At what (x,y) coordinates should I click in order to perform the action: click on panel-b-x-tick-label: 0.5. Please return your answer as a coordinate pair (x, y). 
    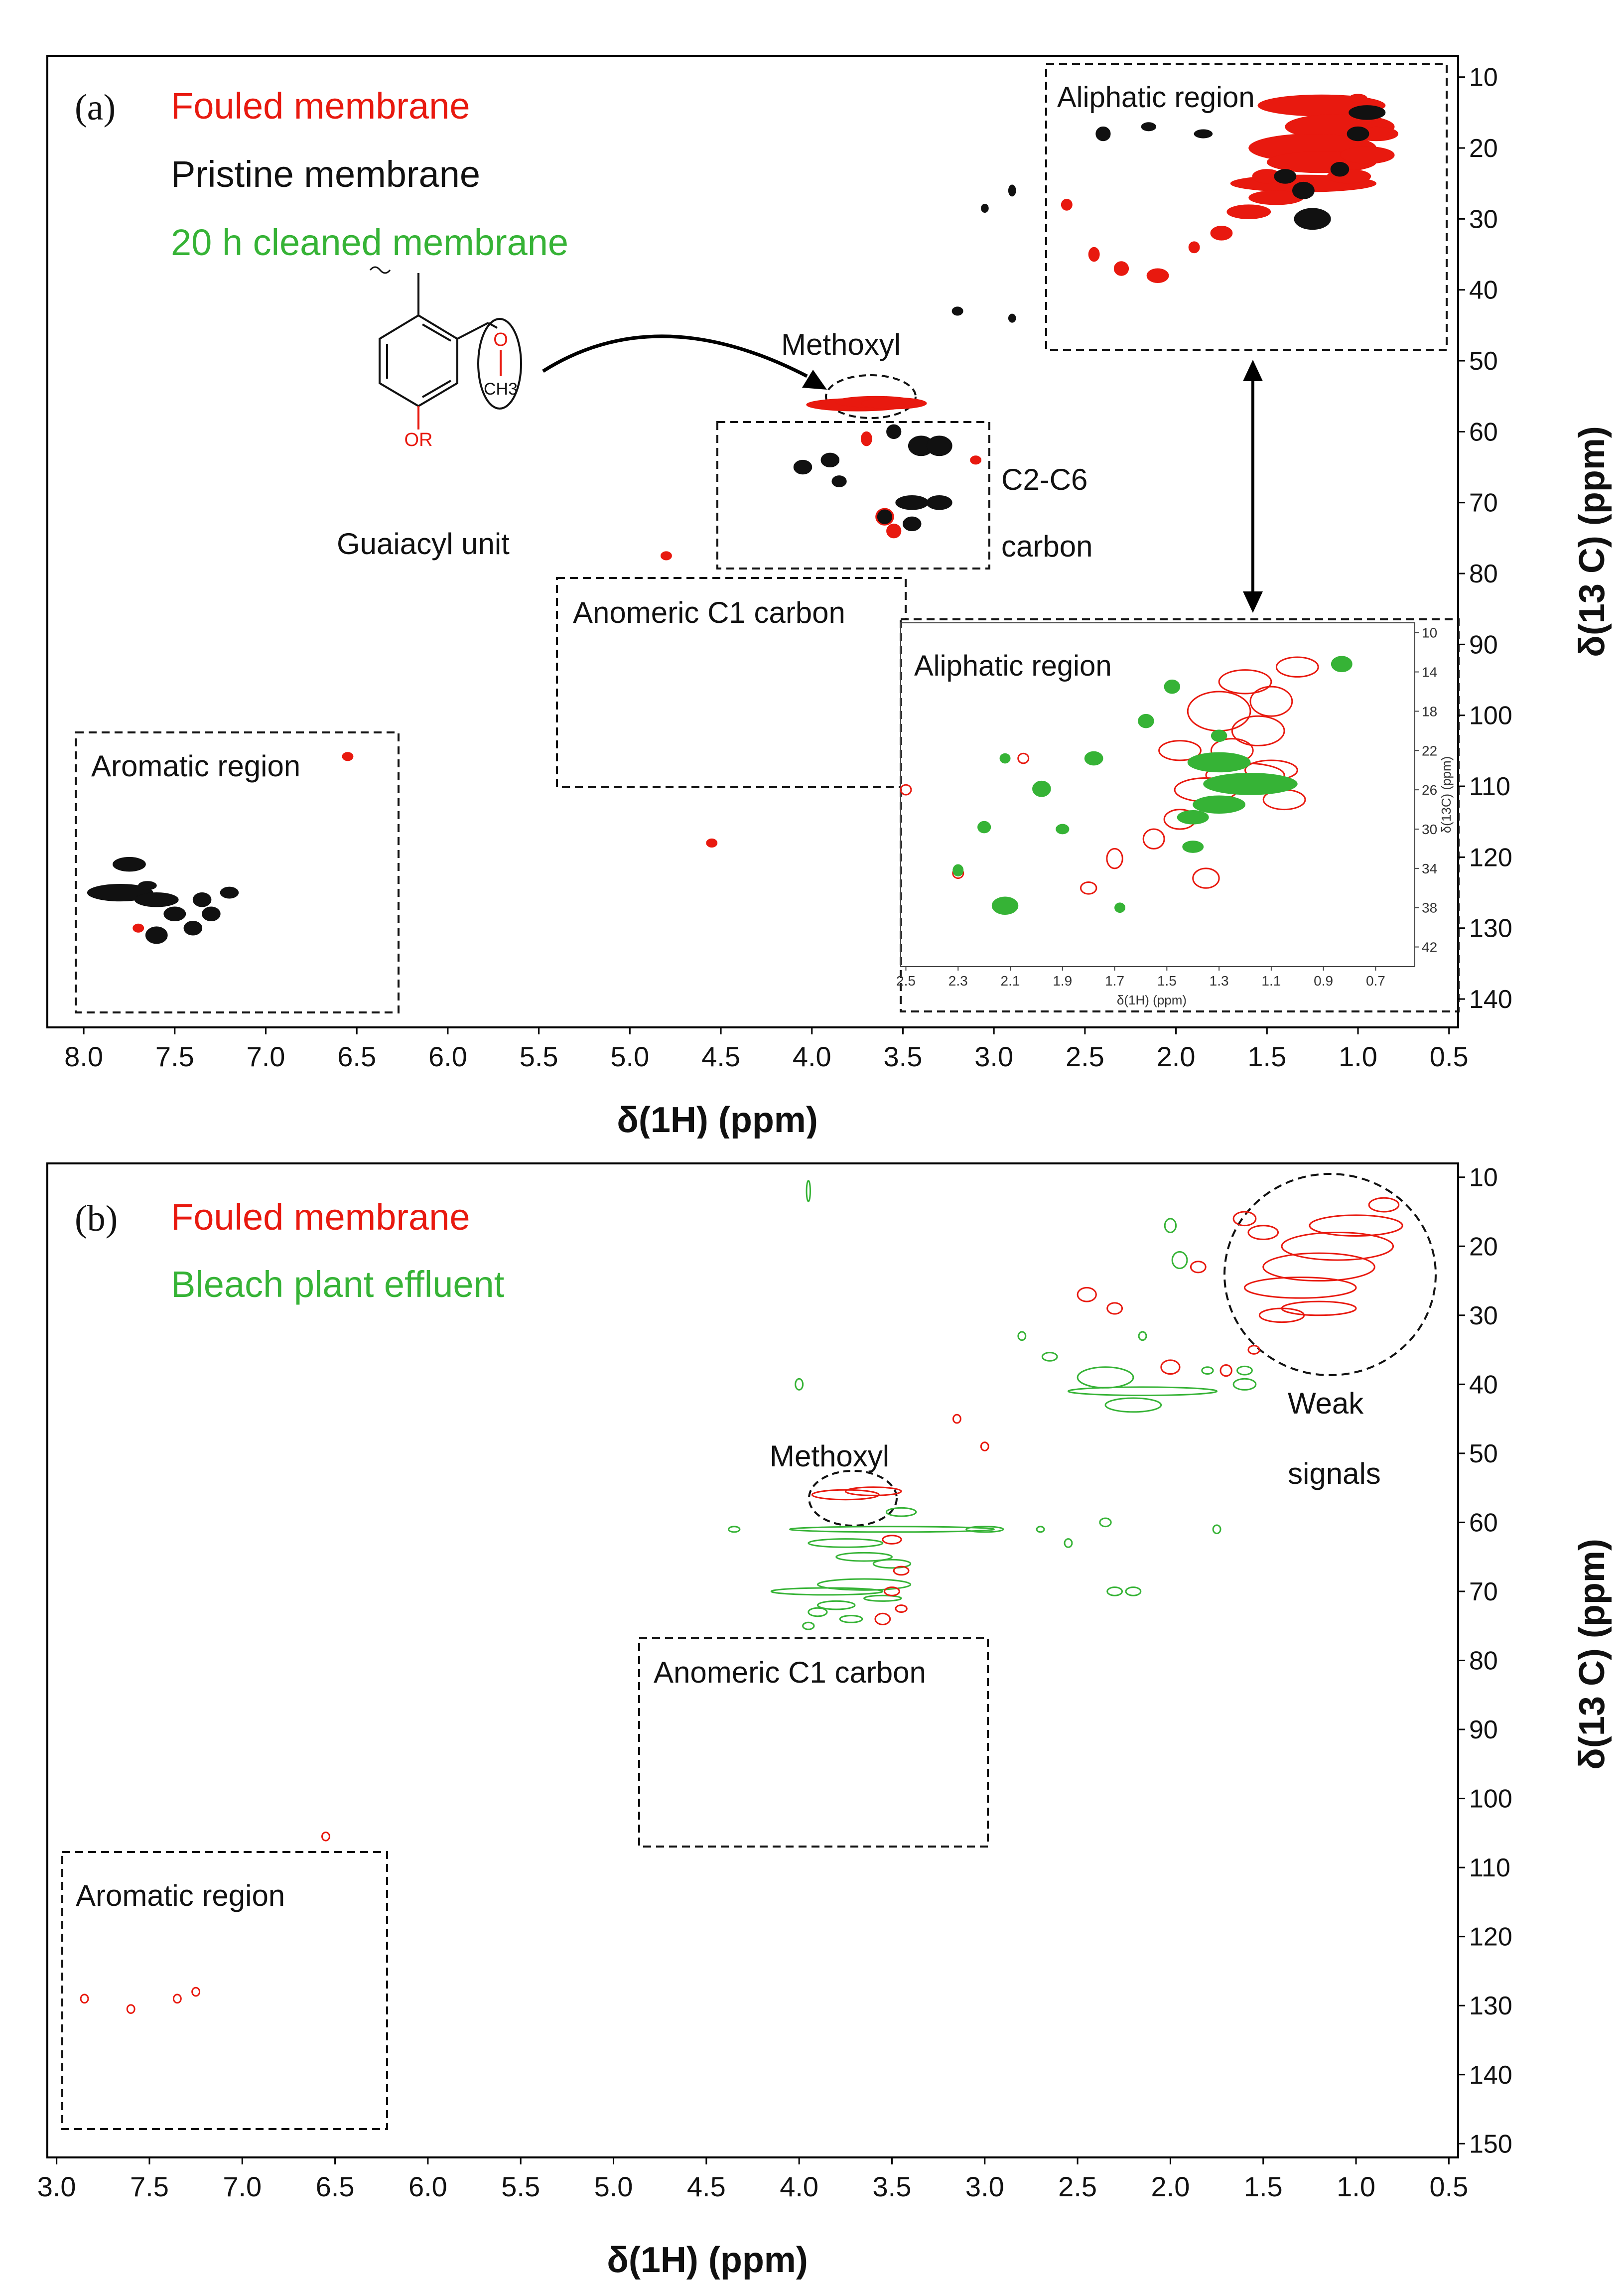
    Looking at the image, I should click on (1448, 2186).